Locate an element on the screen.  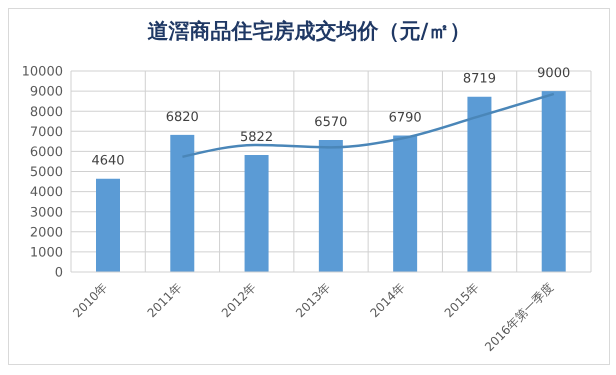
y-tick-label: 9000 is located at coordinates (46, 92).